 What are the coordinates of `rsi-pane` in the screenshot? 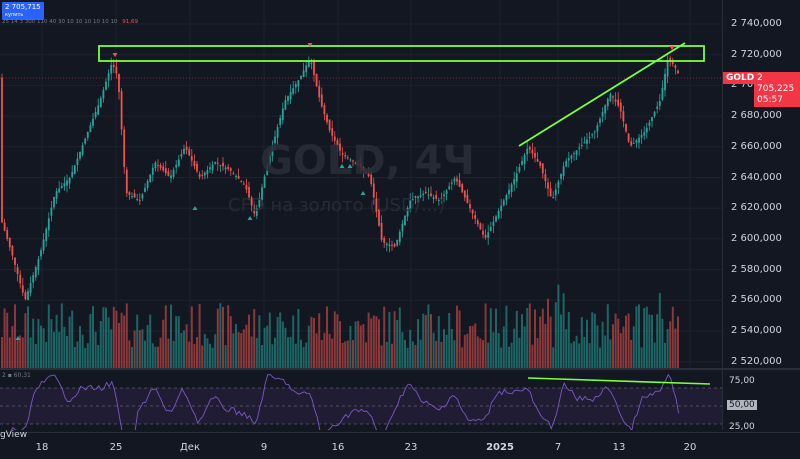 It's located at (361, 401).